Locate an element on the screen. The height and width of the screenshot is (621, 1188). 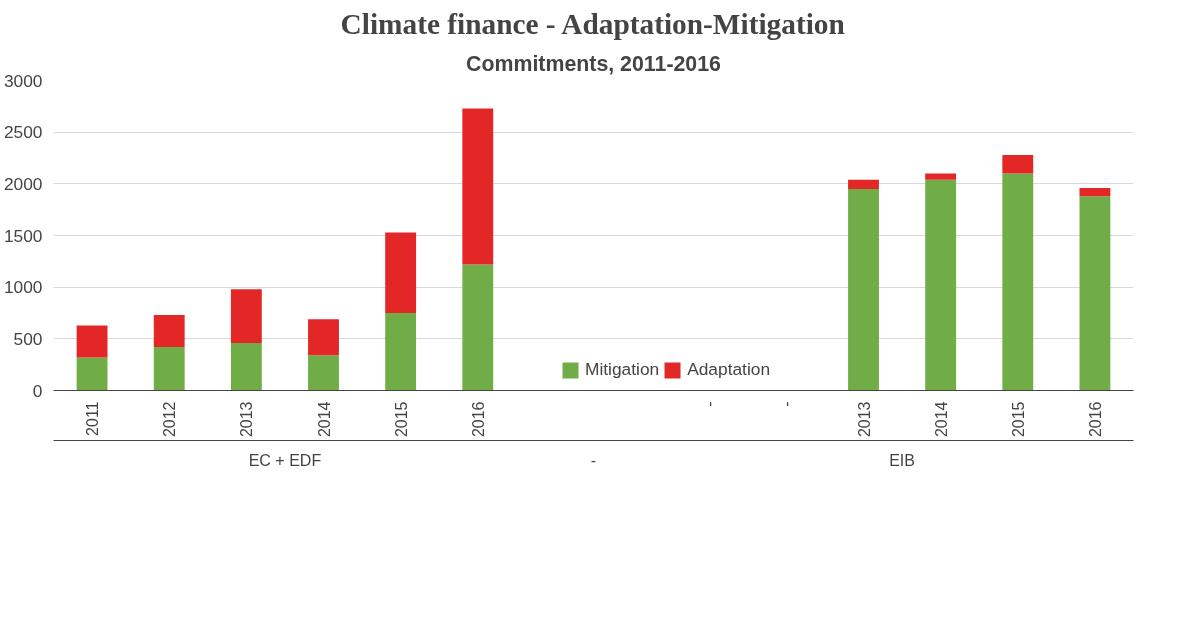
legend-label: Mitigation is located at coordinates (622, 369).